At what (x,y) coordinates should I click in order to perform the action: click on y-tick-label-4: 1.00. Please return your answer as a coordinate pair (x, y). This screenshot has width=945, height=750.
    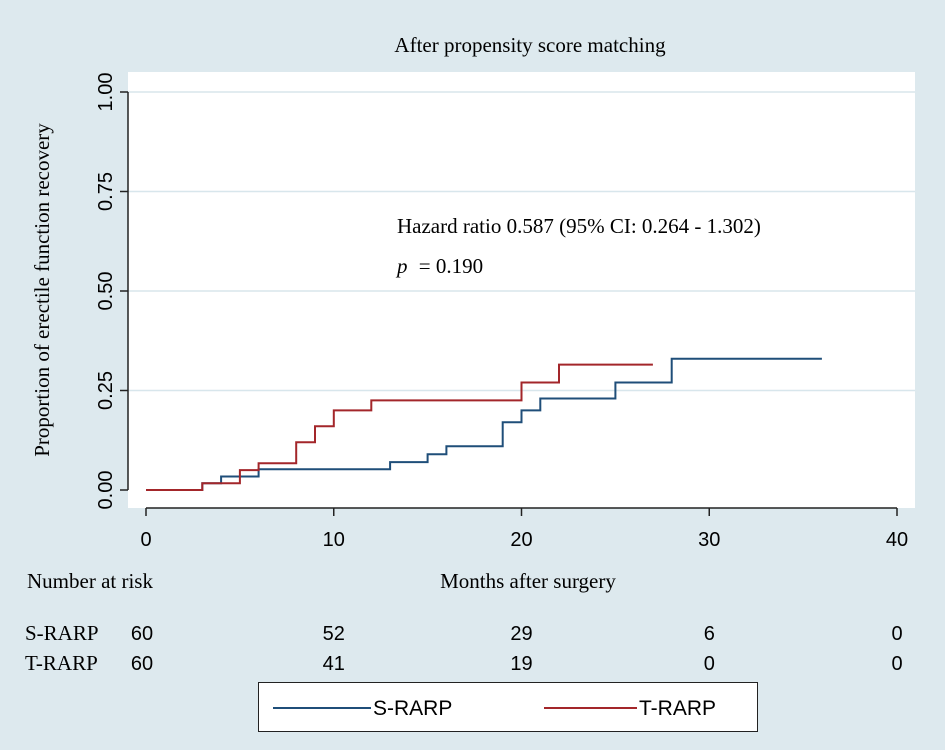
    Looking at the image, I should click on (106, 92).